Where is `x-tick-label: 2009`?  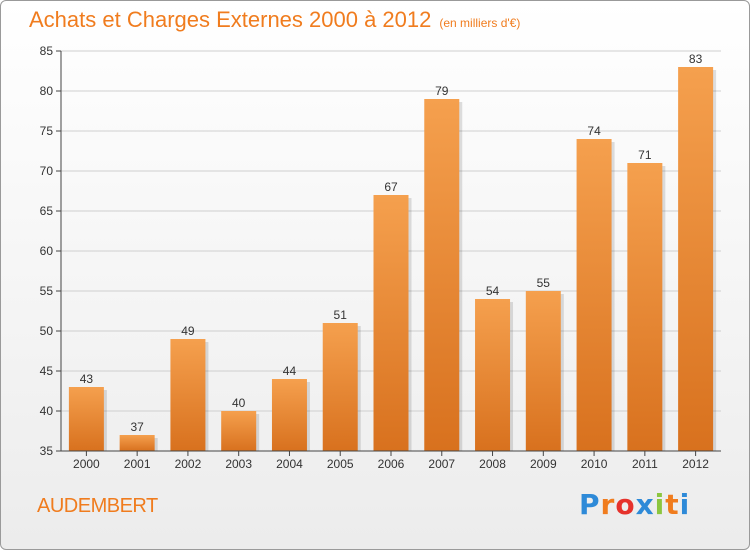
x-tick-label: 2009 is located at coordinates (543, 464).